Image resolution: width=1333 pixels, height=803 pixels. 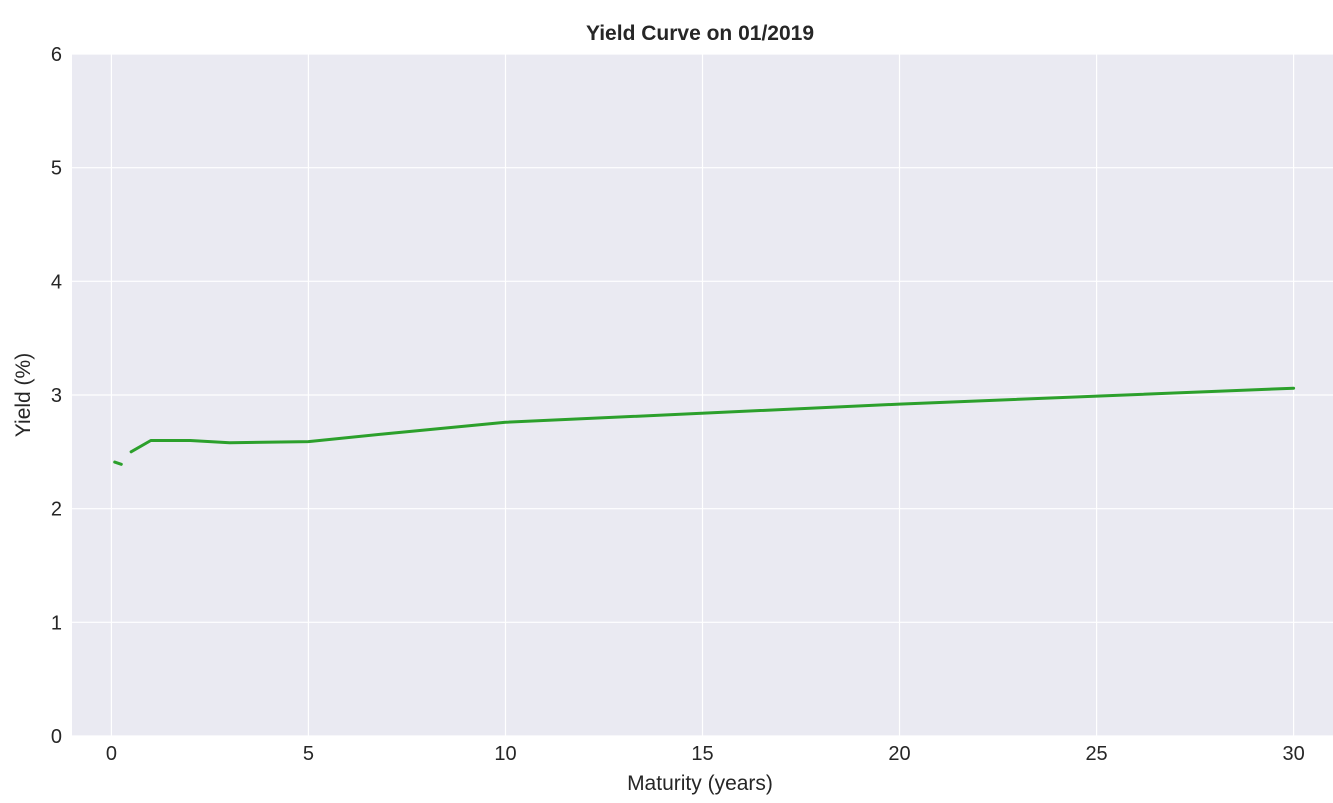 What do you see at coordinates (505, 754) in the screenshot?
I see `x-tick-label: 10` at bounding box center [505, 754].